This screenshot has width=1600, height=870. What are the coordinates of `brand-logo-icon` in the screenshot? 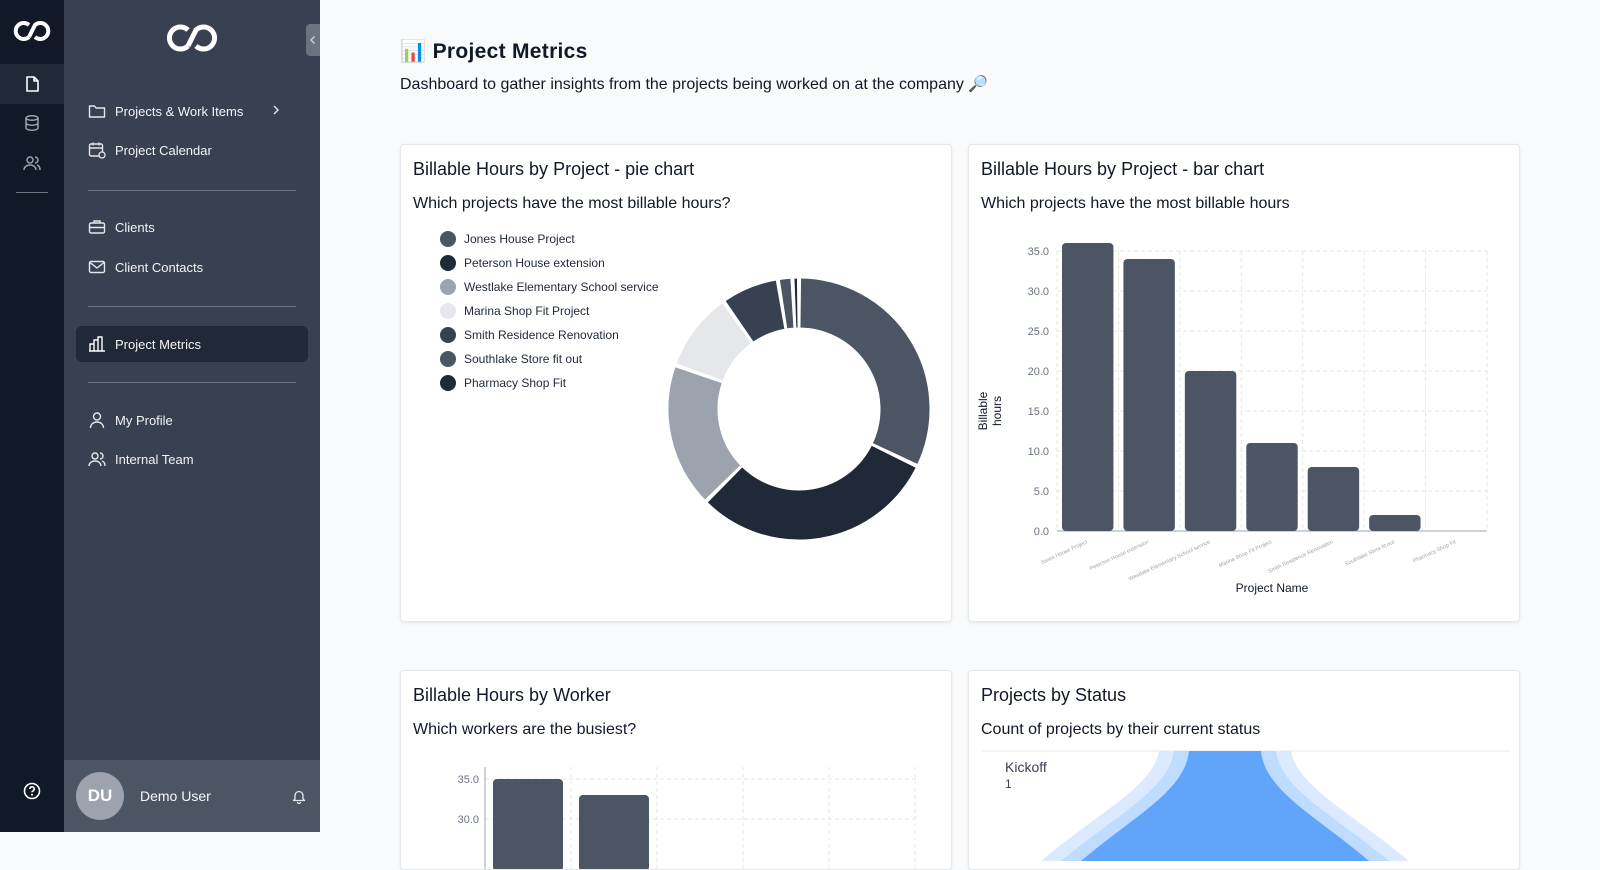 It's located at (192, 40).